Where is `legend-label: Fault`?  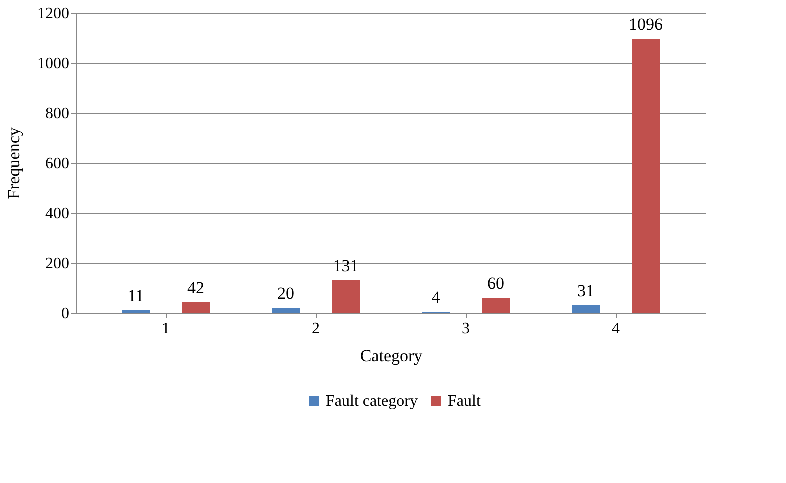 legend-label: Fault is located at coordinates (465, 401).